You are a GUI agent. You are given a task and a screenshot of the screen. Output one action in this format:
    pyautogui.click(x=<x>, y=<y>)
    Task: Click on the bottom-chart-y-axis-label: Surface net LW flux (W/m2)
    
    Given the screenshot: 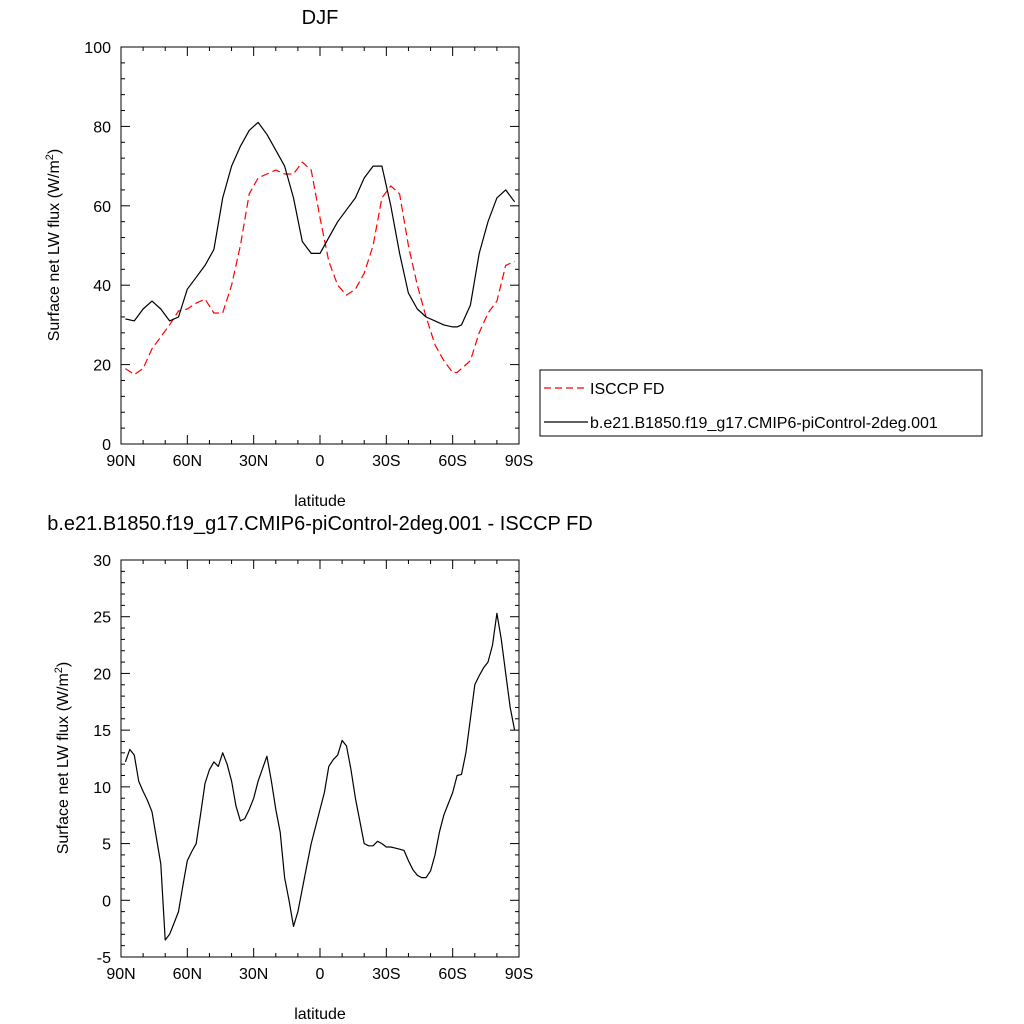 What is the action you would take?
    pyautogui.click(x=62, y=758)
    